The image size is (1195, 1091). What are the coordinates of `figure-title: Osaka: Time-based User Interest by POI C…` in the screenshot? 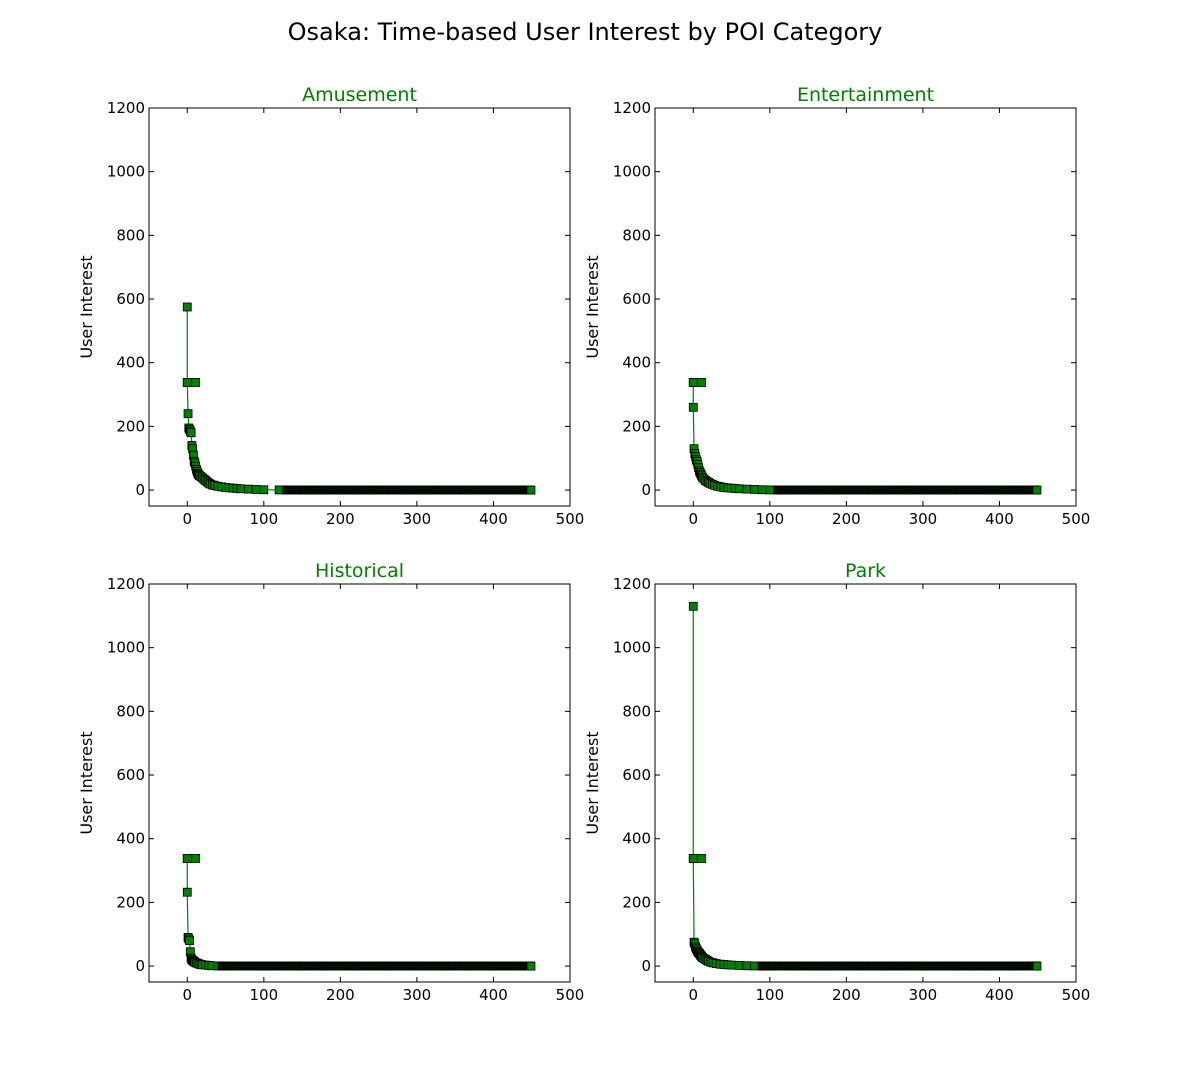 It's located at (585, 32).